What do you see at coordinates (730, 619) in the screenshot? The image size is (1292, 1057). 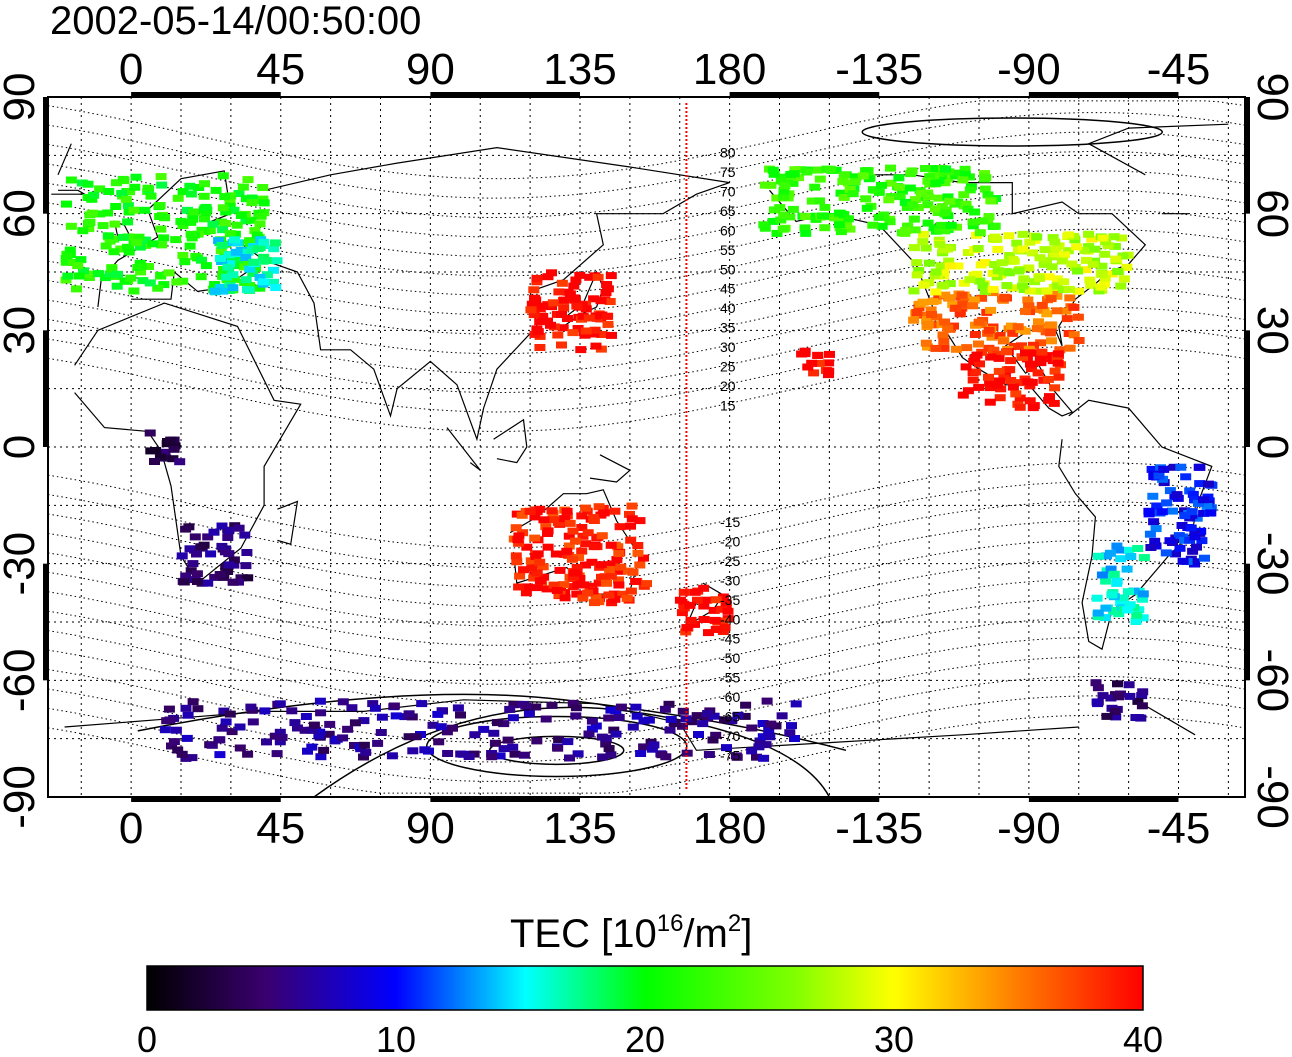 I see `contour-label: -40` at bounding box center [730, 619].